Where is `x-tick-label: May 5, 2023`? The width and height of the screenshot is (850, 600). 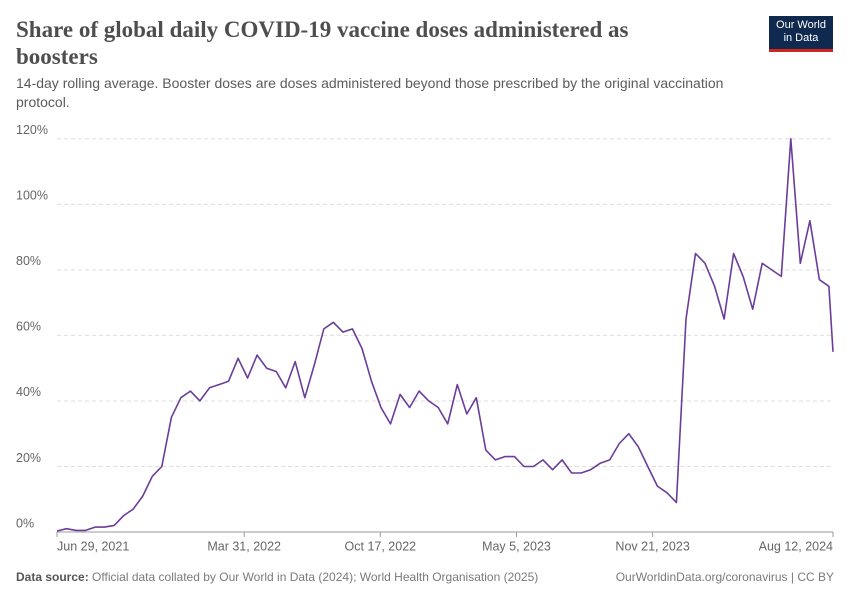
x-tick-label: May 5, 2023 is located at coordinates (516, 546).